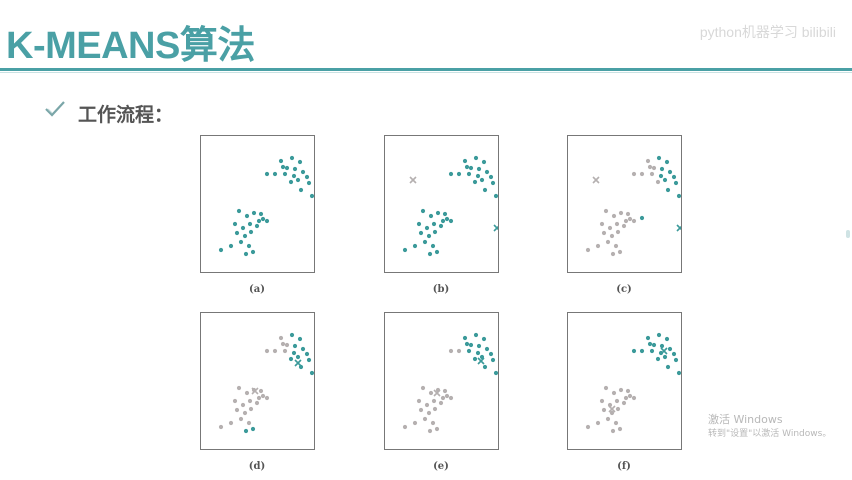  I want to click on activation-title: 激活 Windows, so click(745, 419).